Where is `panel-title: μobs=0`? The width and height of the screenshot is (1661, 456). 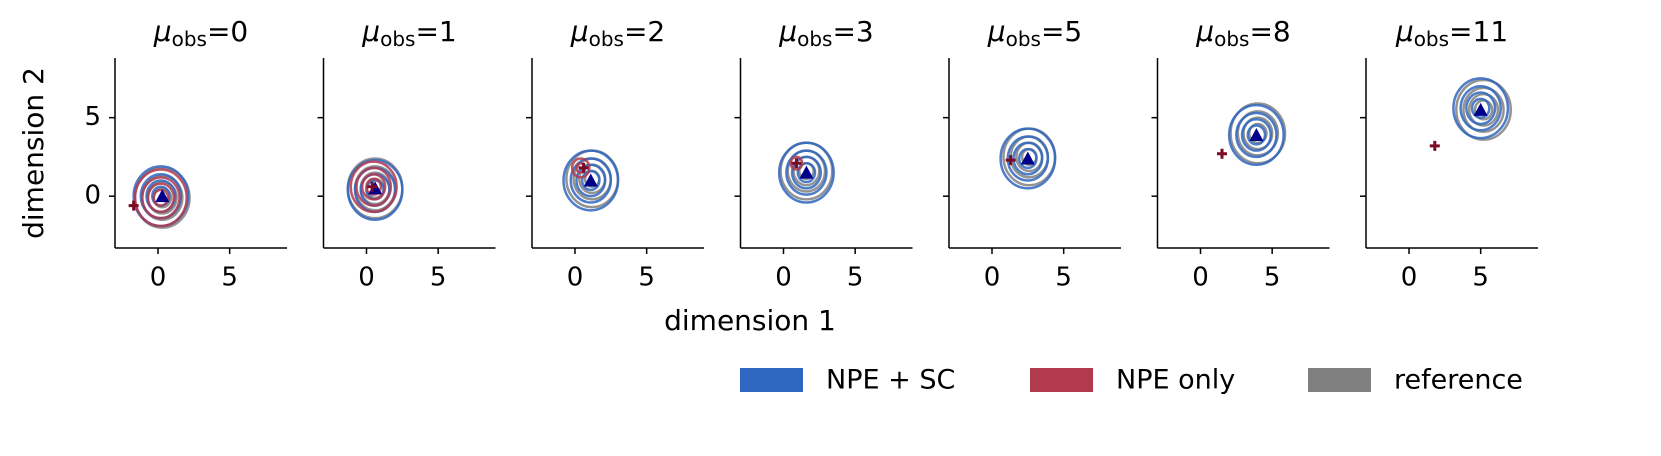 panel-title: μobs=0 is located at coordinates (200, 33).